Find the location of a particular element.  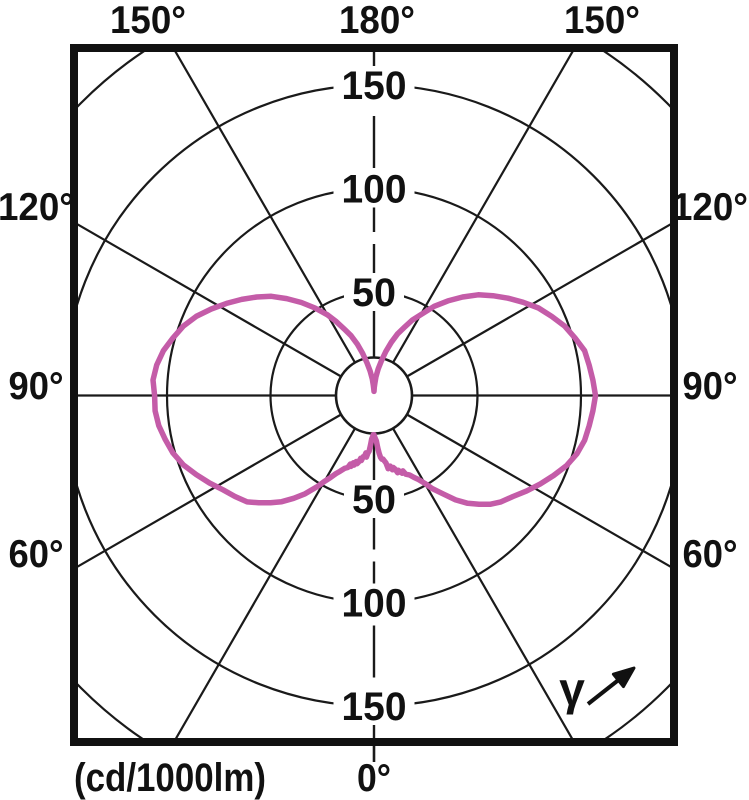

ring-label-100-bottom: 100 is located at coordinates (374, 604).